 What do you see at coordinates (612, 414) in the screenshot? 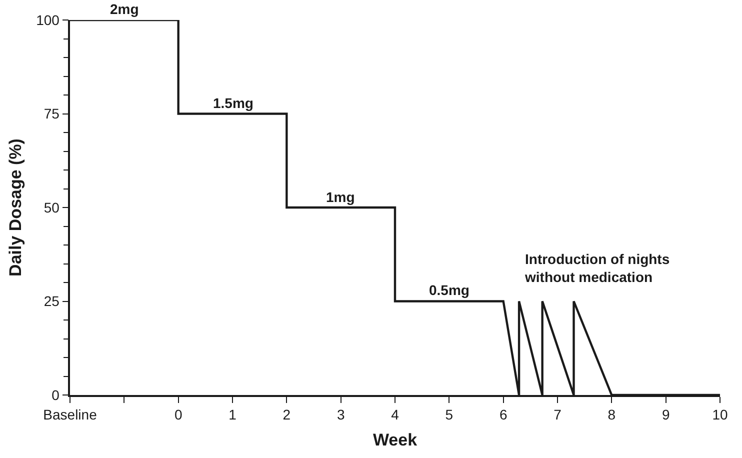
I see `x-tick-label: 8` at bounding box center [612, 414].